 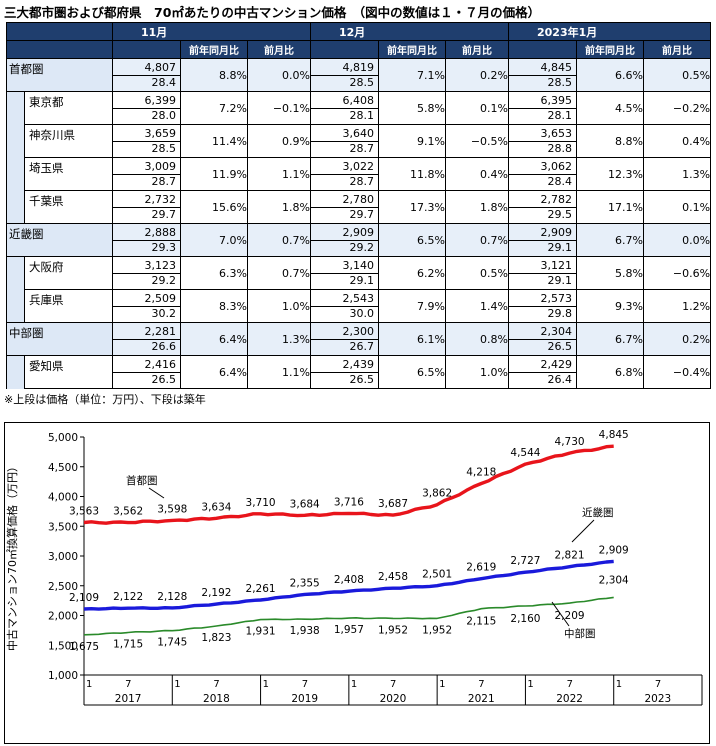 What do you see at coordinates (542, 207) in the screenshot?
I see `price-cell: 2,782 29.5` at bounding box center [542, 207].